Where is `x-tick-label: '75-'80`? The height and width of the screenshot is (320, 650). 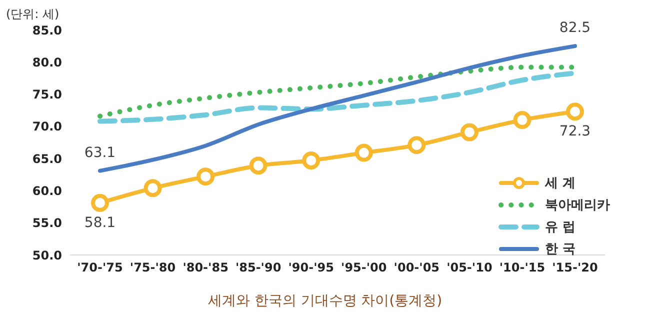
x-tick-label: '75-'80 is located at coordinates (153, 267).